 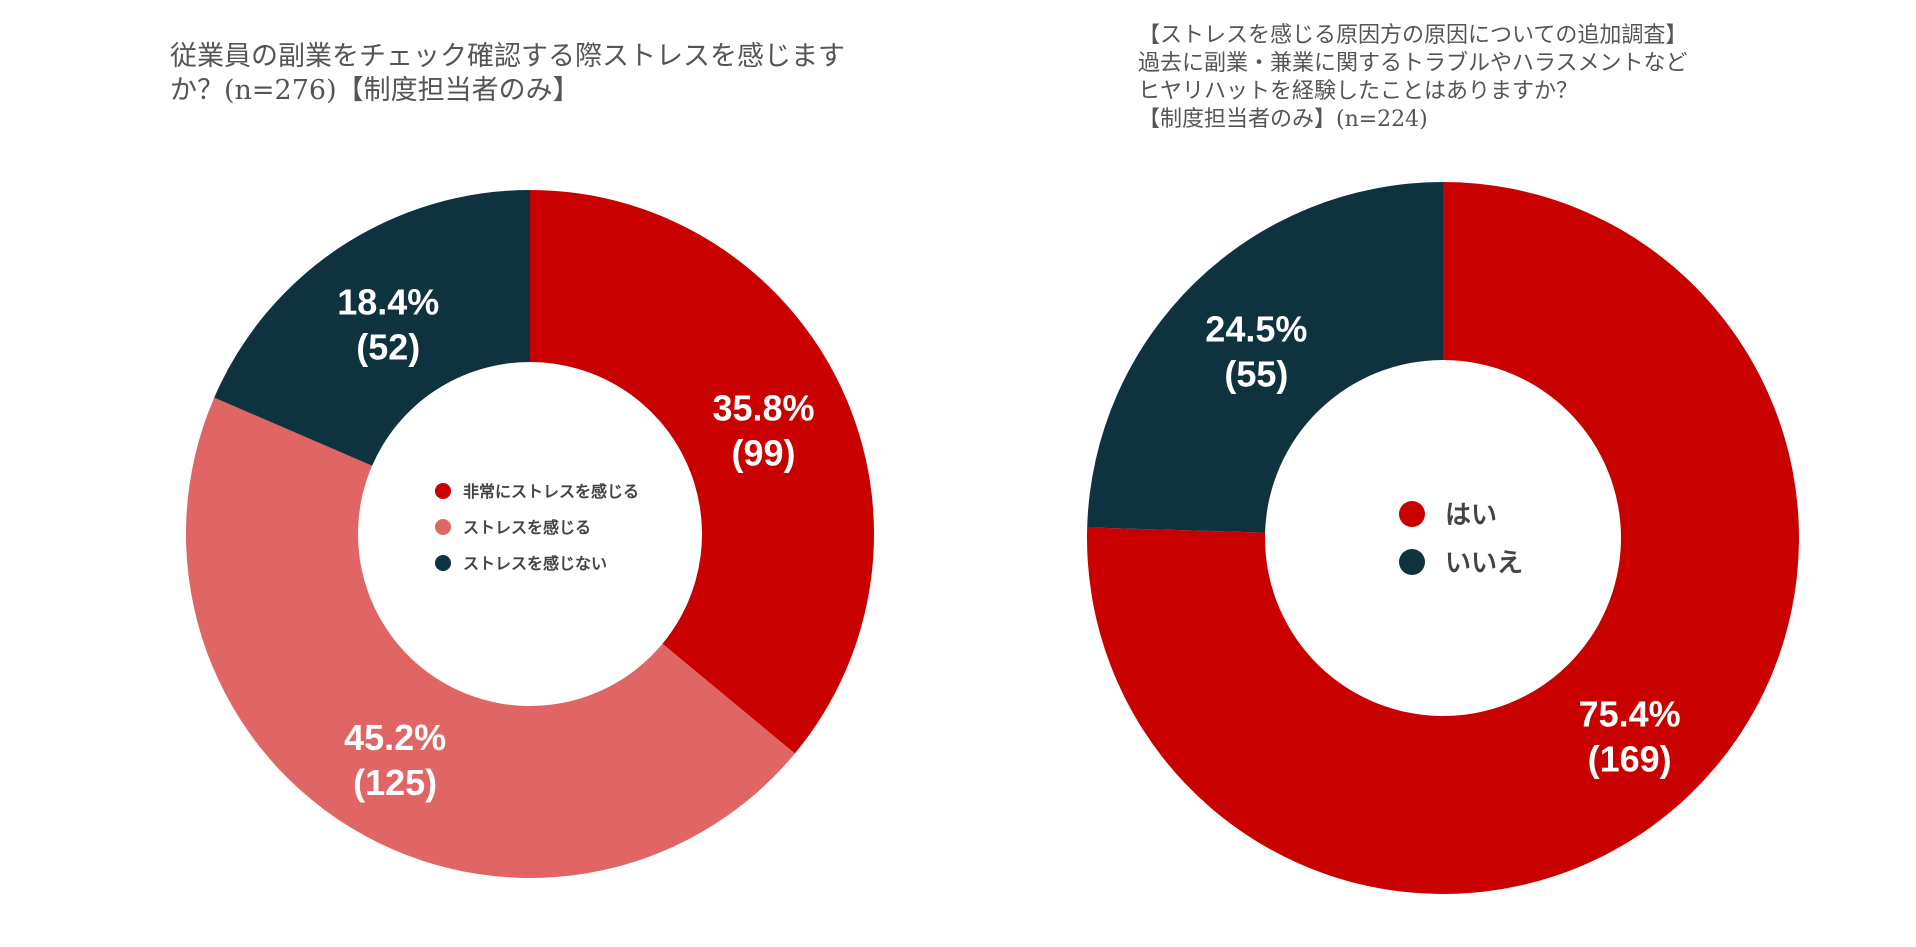 I want to click on donut-1-slice-2-percent-label: 45.2%, so click(x=395, y=737).